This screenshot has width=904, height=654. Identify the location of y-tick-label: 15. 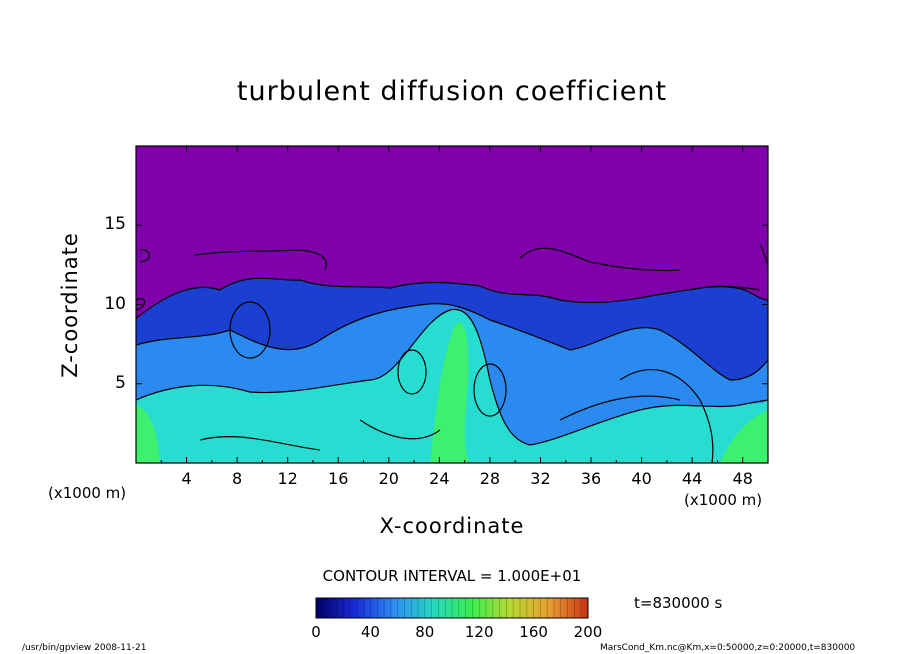
(115, 224).